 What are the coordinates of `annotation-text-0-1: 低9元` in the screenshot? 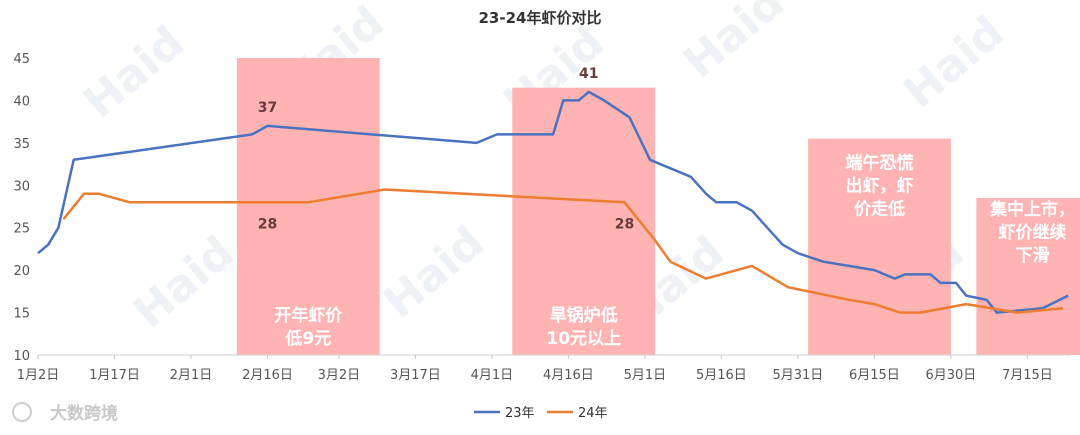 It's located at (307, 338).